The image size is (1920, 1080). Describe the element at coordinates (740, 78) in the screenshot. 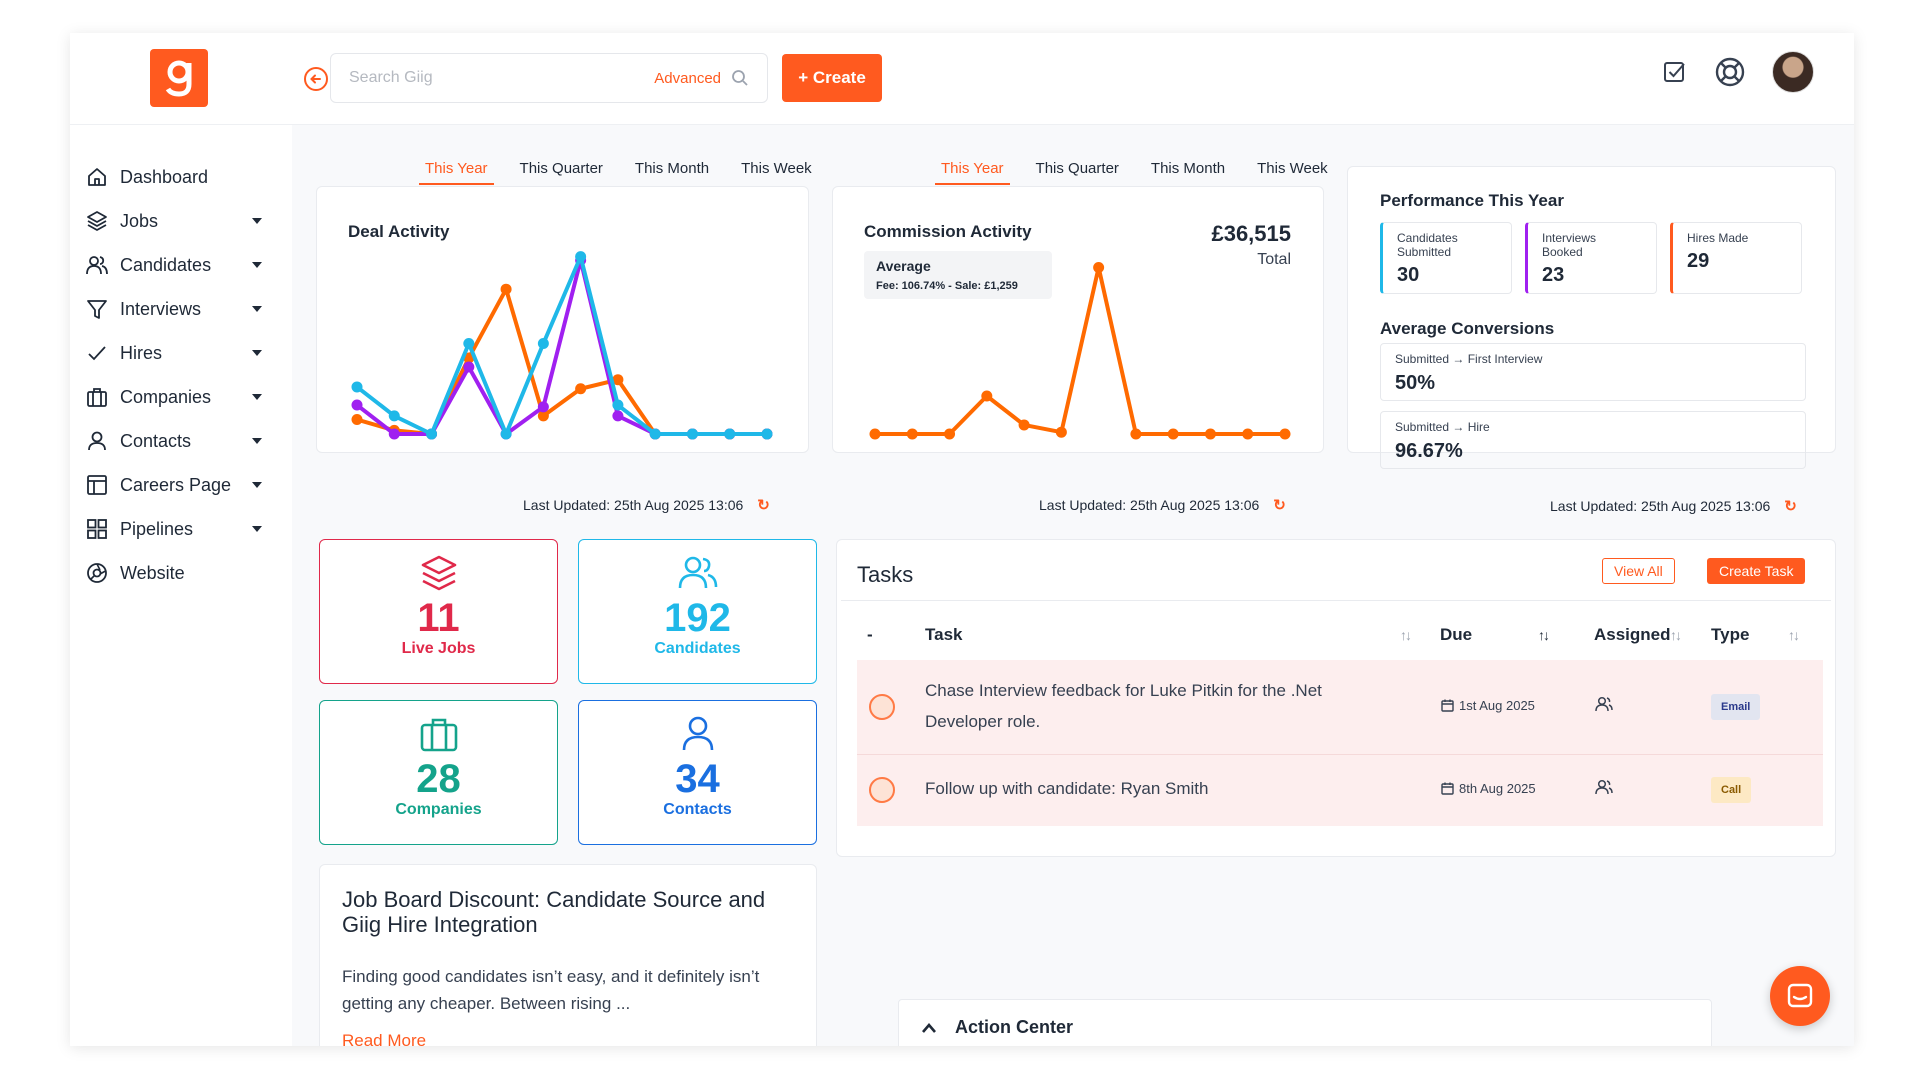

I see `search-icon` at that location.